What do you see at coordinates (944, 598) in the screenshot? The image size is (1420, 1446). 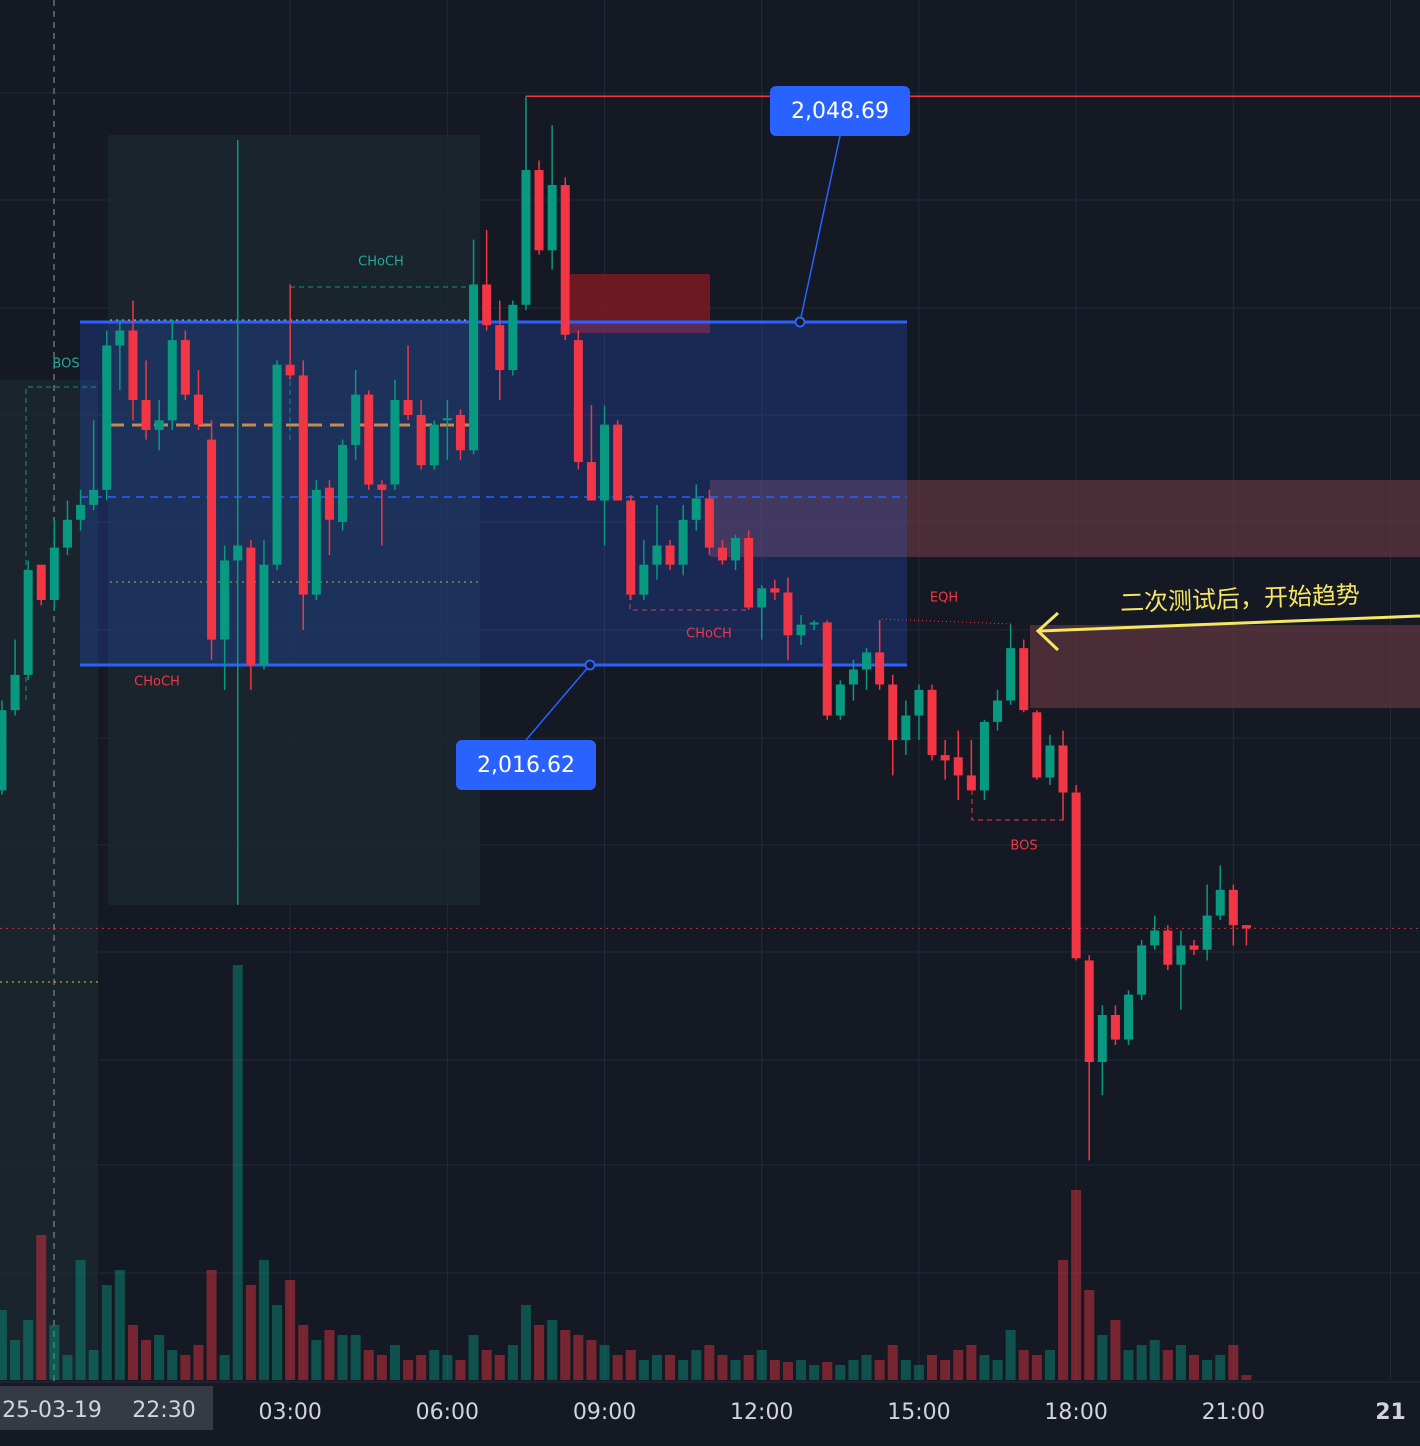 I see `annotation: EQH` at bounding box center [944, 598].